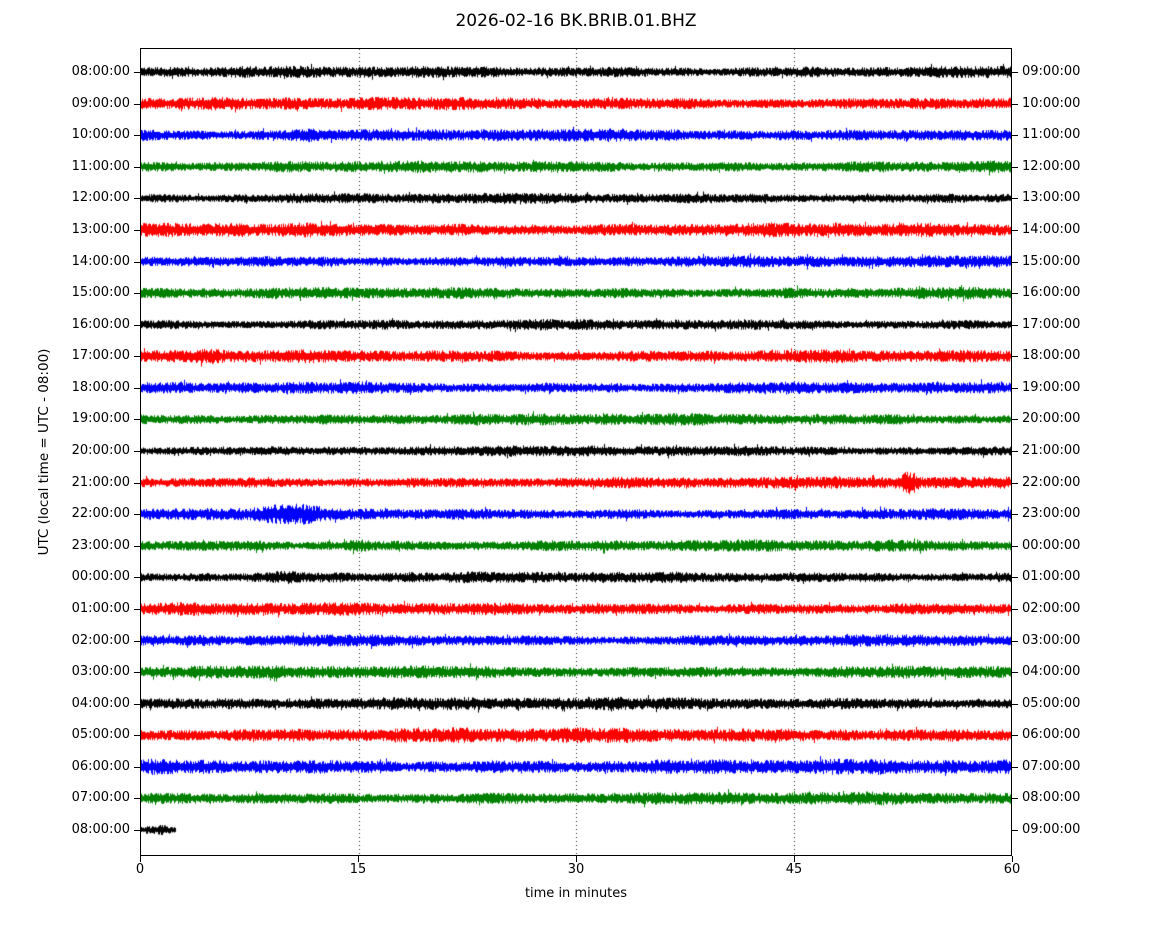 The width and height of the screenshot is (1150, 950). Describe the element at coordinates (100, 261) in the screenshot. I see `y-tick-label-left: 14:00:00` at that location.